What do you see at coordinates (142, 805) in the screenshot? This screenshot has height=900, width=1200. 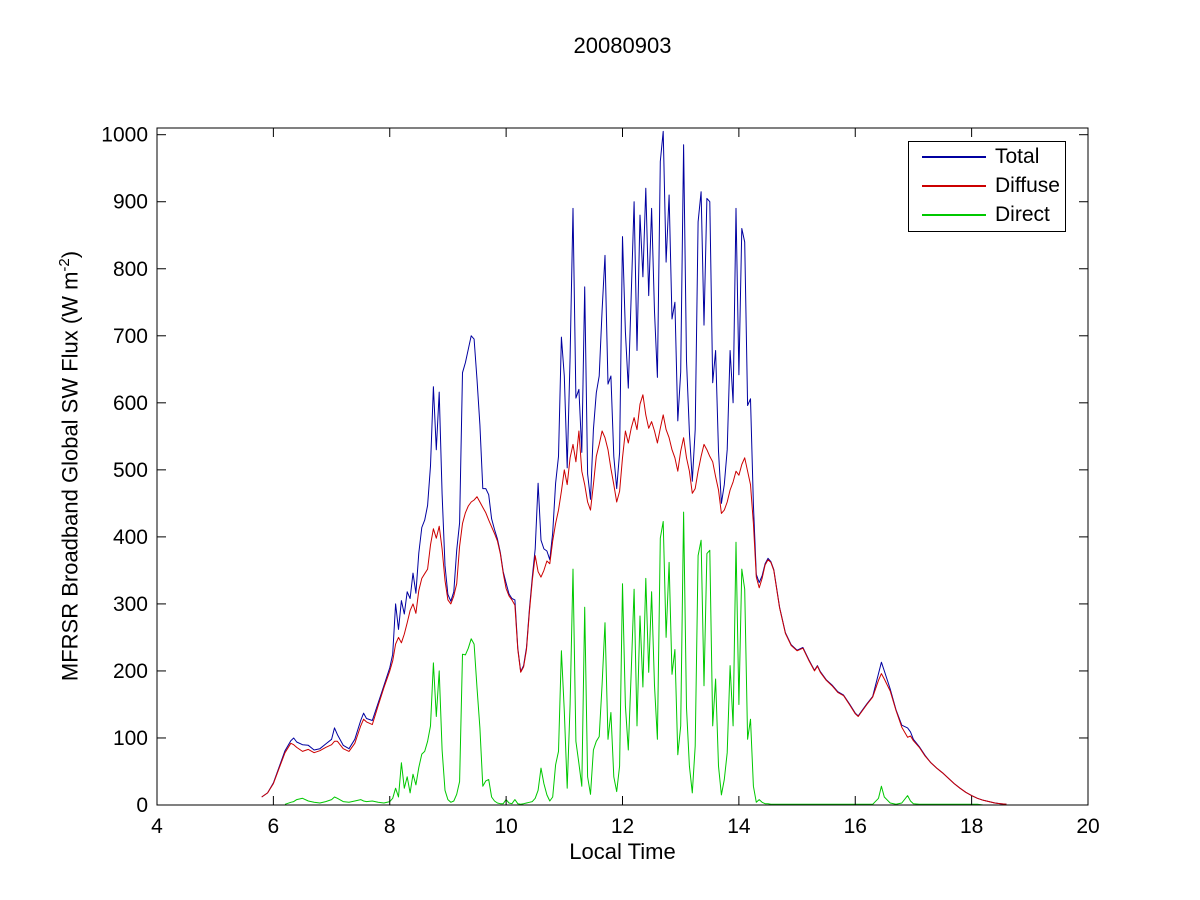 I see `y-tick-label: 0` at bounding box center [142, 805].